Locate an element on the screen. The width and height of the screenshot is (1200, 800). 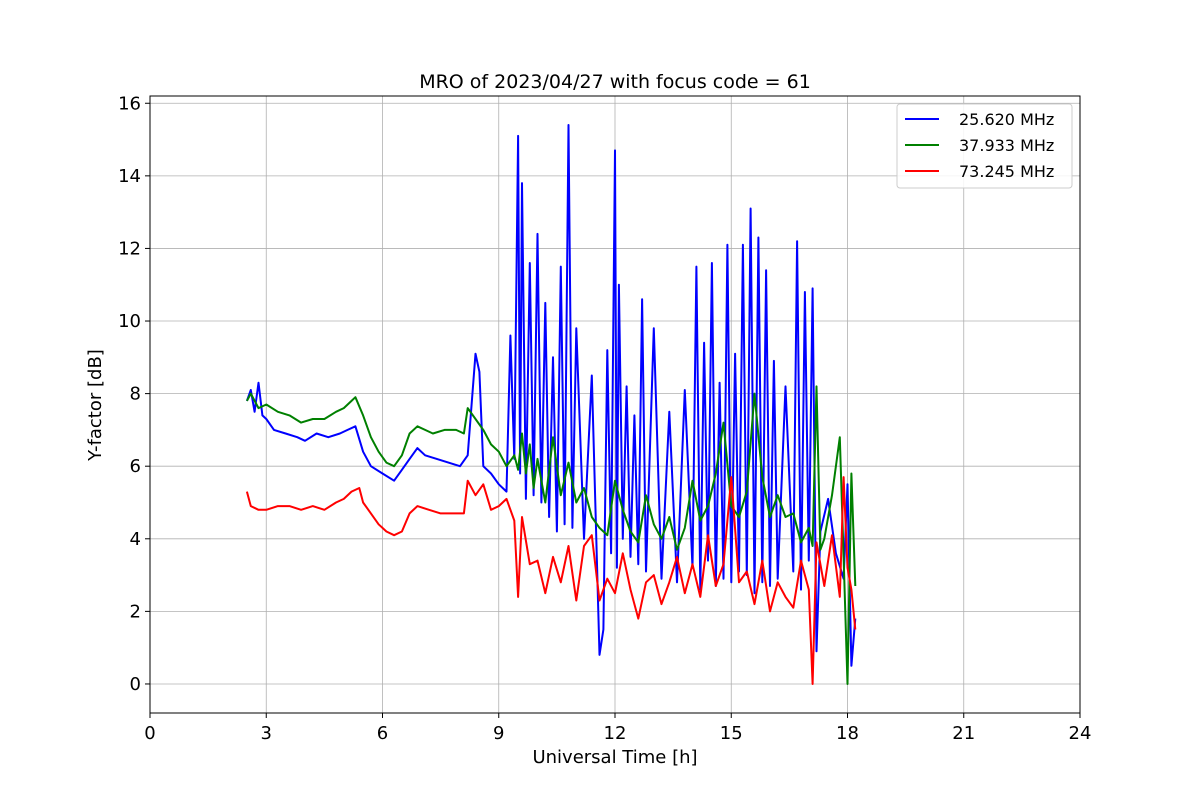
y-tick-label: 8 is located at coordinates (135, 394).